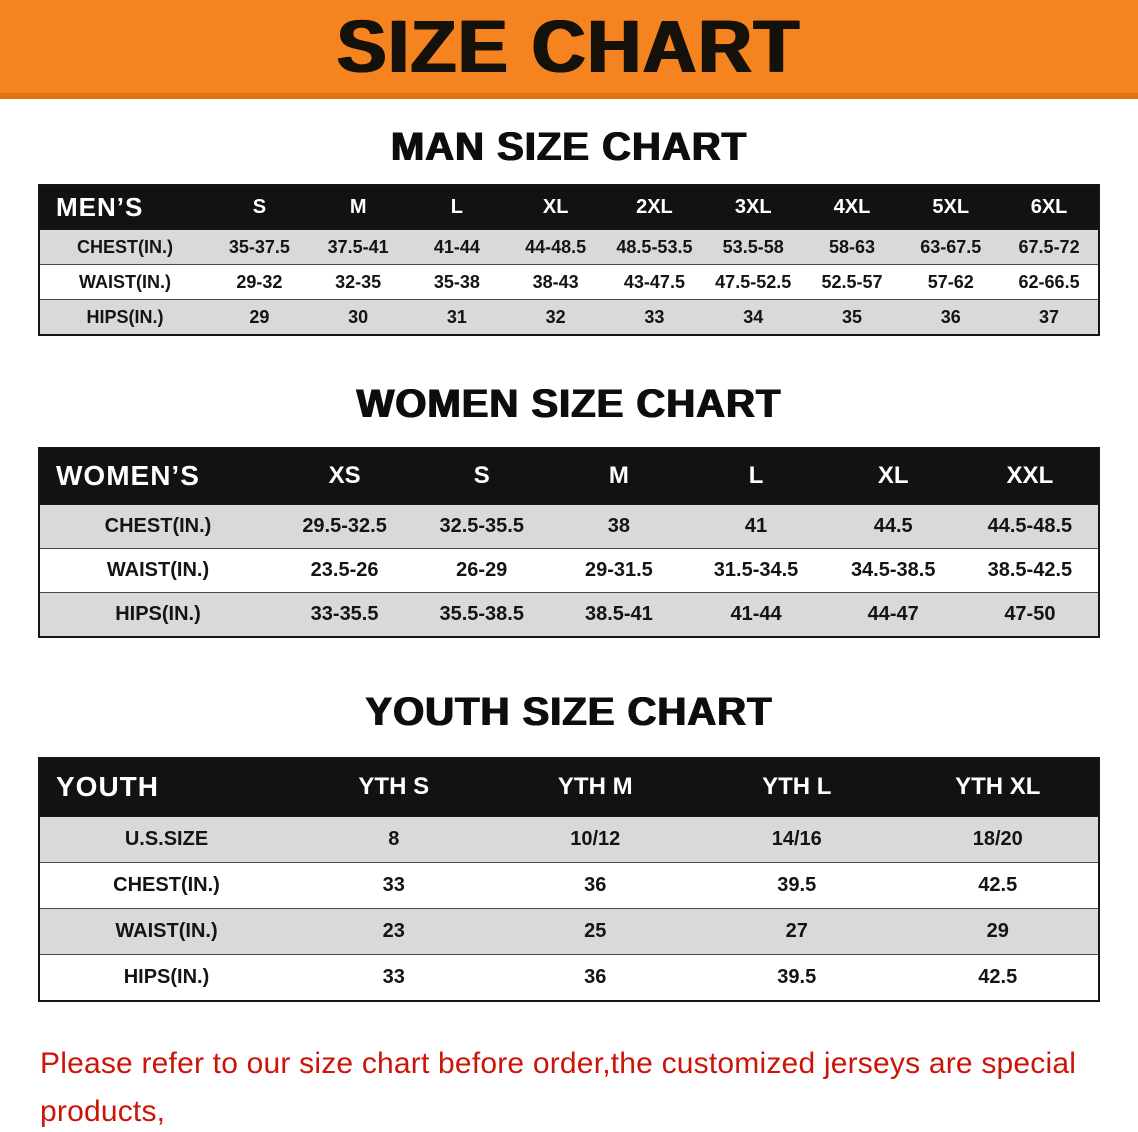 This screenshot has width=1138, height=1132. I want to click on column-header: XL, so click(893, 476).